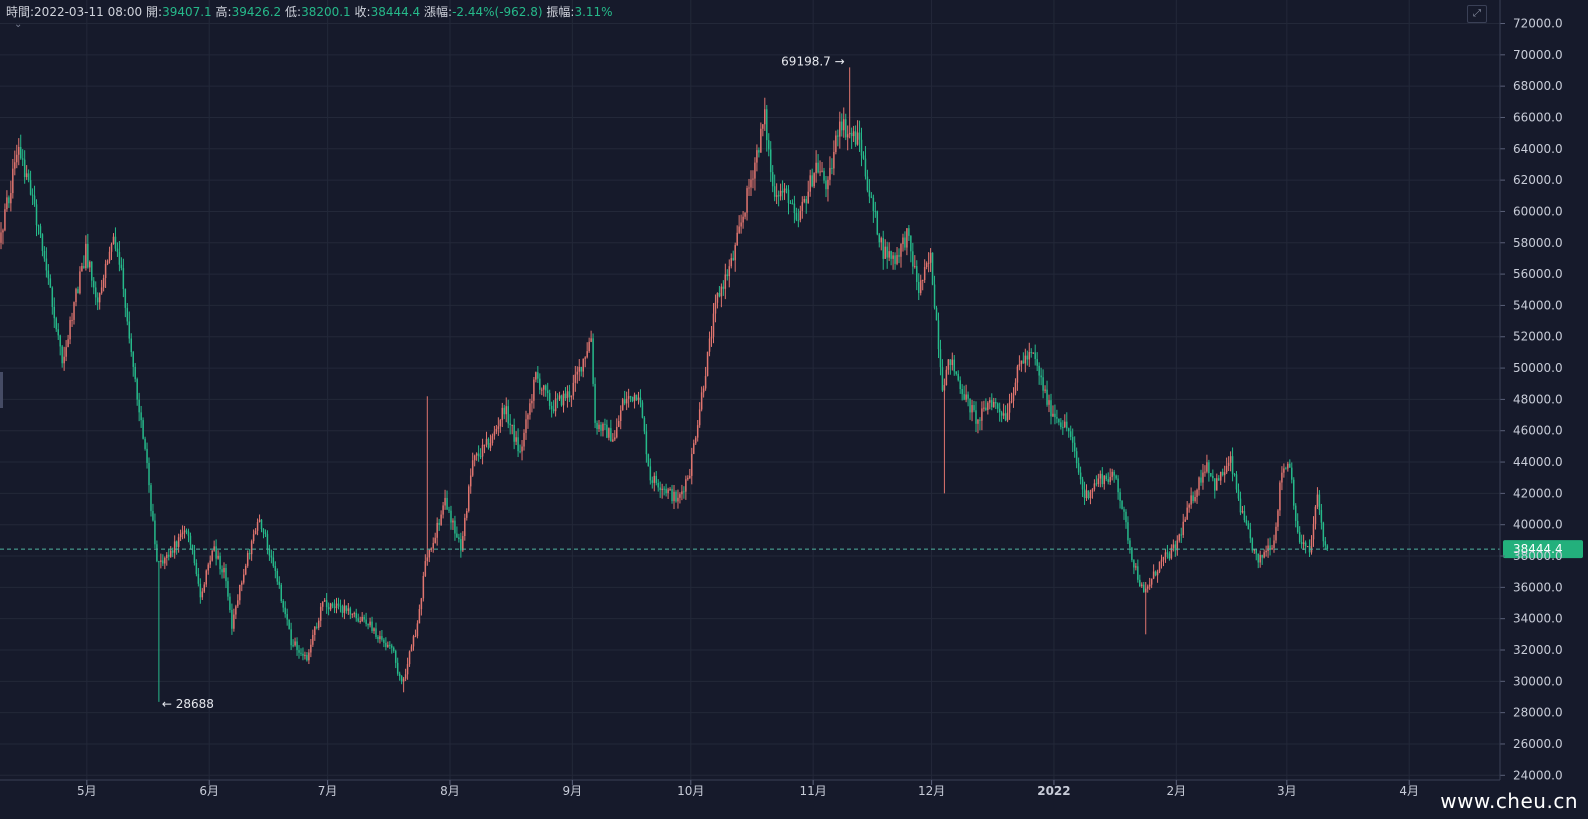 The height and width of the screenshot is (819, 1588). Describe the element at coordinates (560, 12) in the screenshot. I see `amplitude-label: 振幅:` at that location.